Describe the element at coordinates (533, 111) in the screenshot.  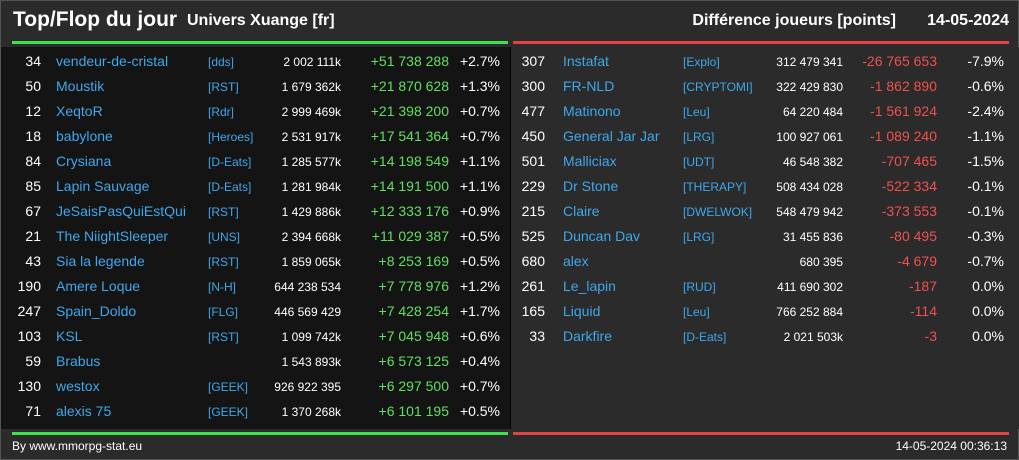
I see `player-rank: 477` at that location.